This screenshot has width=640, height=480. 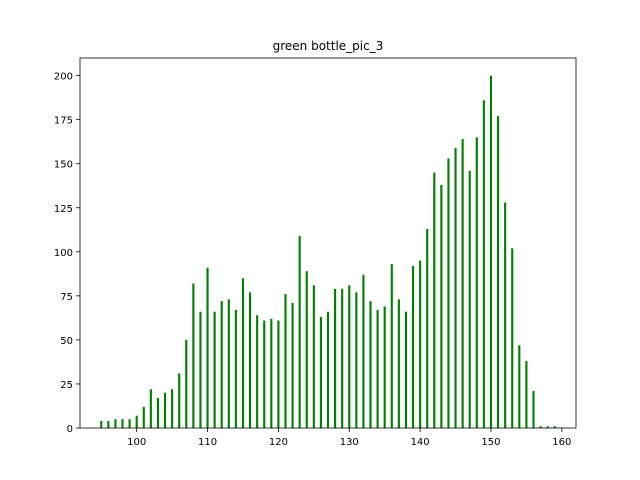 I want to click on x-tick-label-160: 160, so click(x=561, y=442).